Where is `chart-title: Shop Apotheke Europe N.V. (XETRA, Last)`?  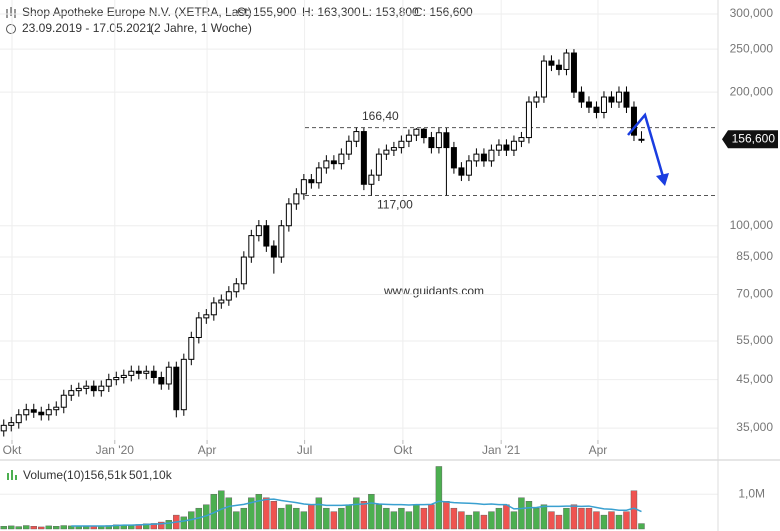
chart-title: Shop Apotheke Europe N.V. (XETRA, Last) is located at coordinates (137, 12).